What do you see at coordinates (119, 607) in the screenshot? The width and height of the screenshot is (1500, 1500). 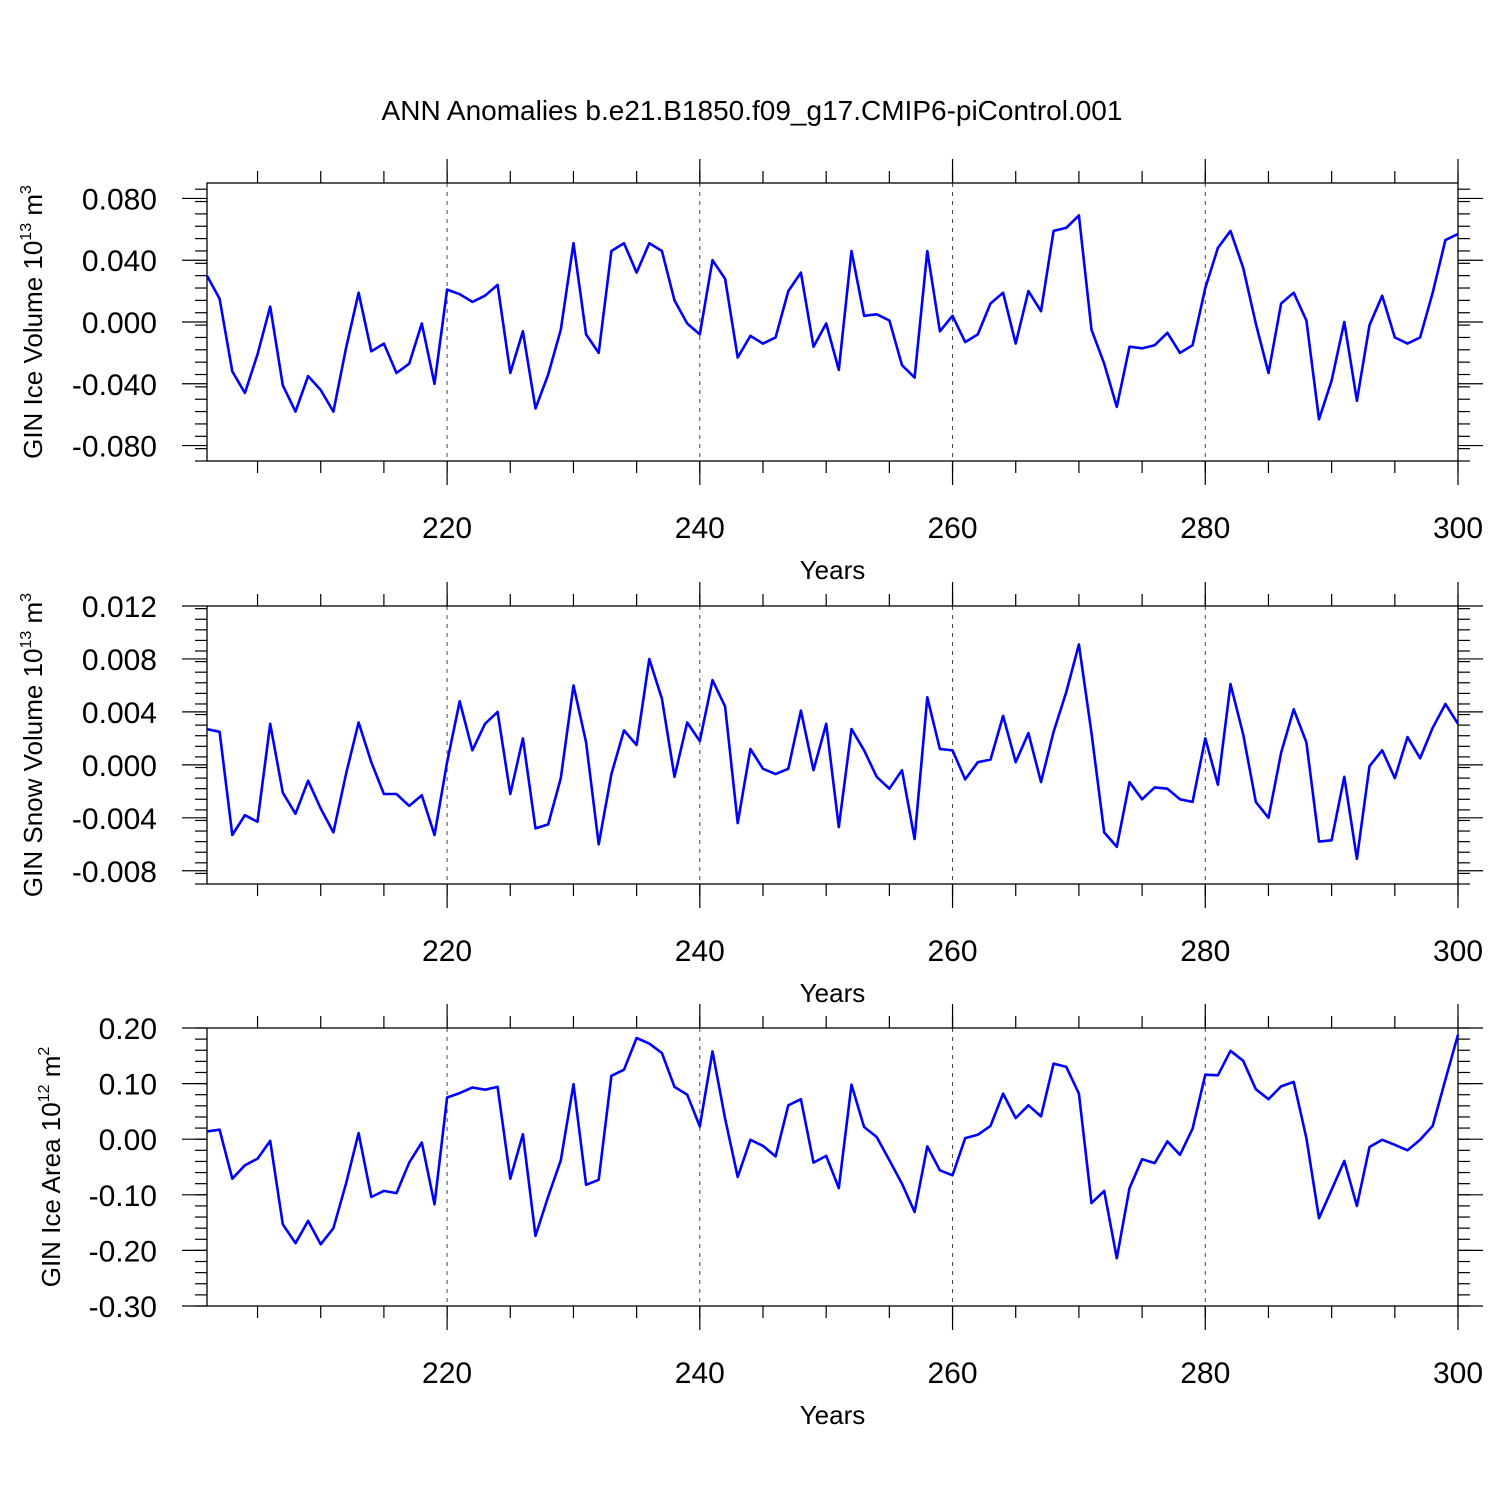 I see `y-tick-label: 0.012` at bounding box center [119, 607].